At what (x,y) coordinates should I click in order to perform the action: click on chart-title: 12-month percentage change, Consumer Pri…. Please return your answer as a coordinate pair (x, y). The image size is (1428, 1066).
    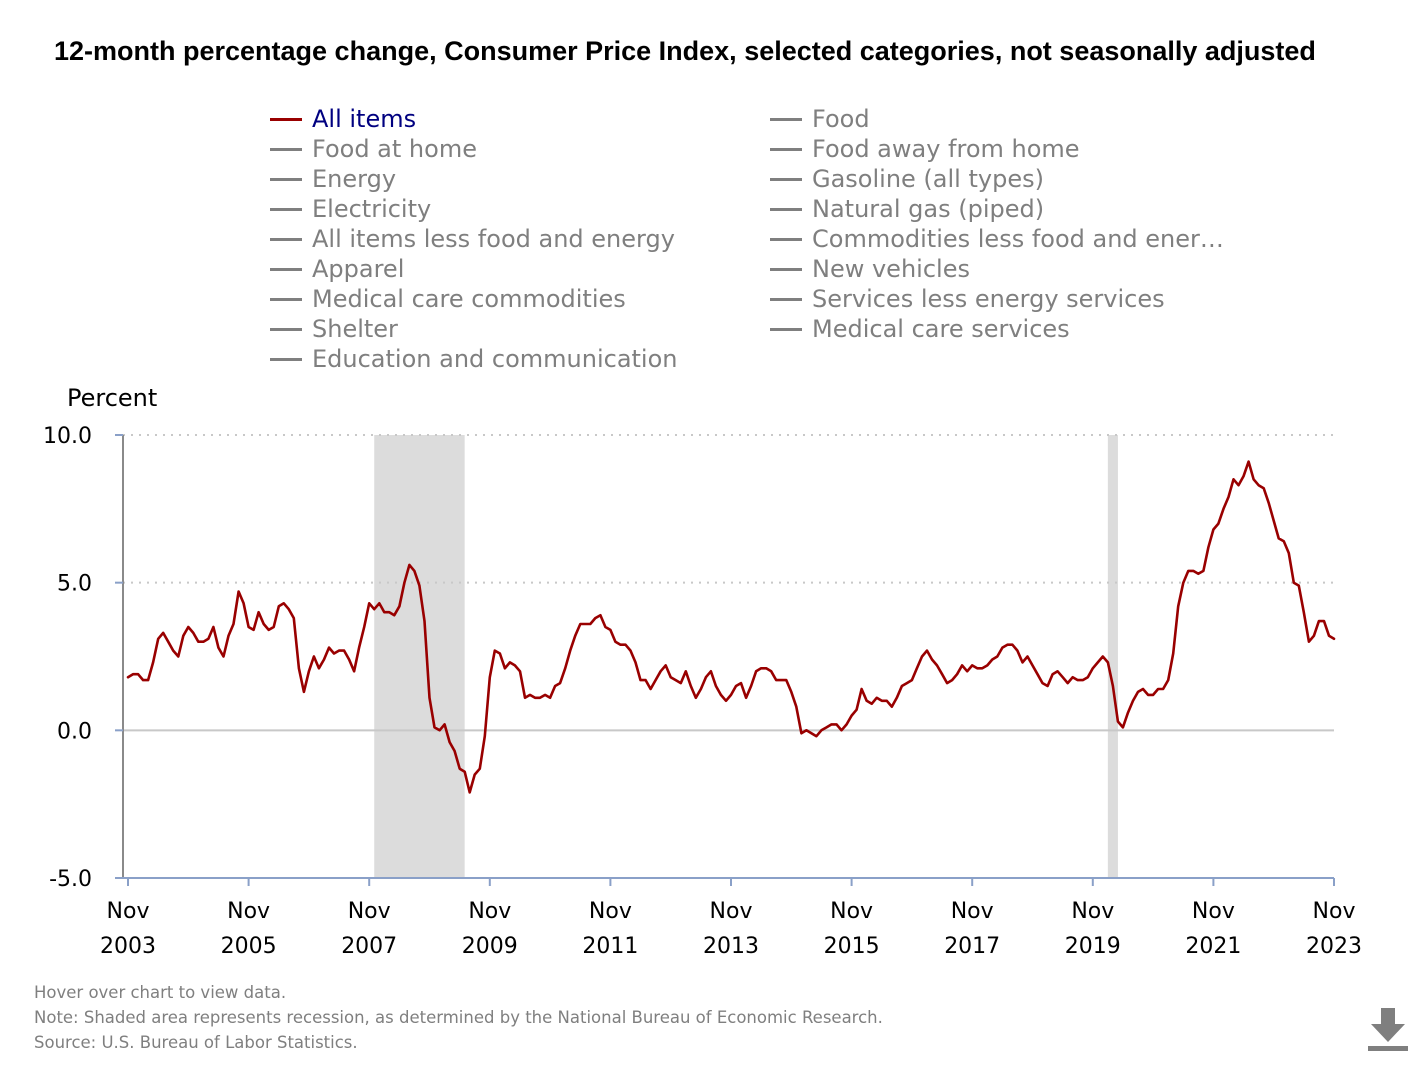
    Looking at the image, I should click on (685, 51).